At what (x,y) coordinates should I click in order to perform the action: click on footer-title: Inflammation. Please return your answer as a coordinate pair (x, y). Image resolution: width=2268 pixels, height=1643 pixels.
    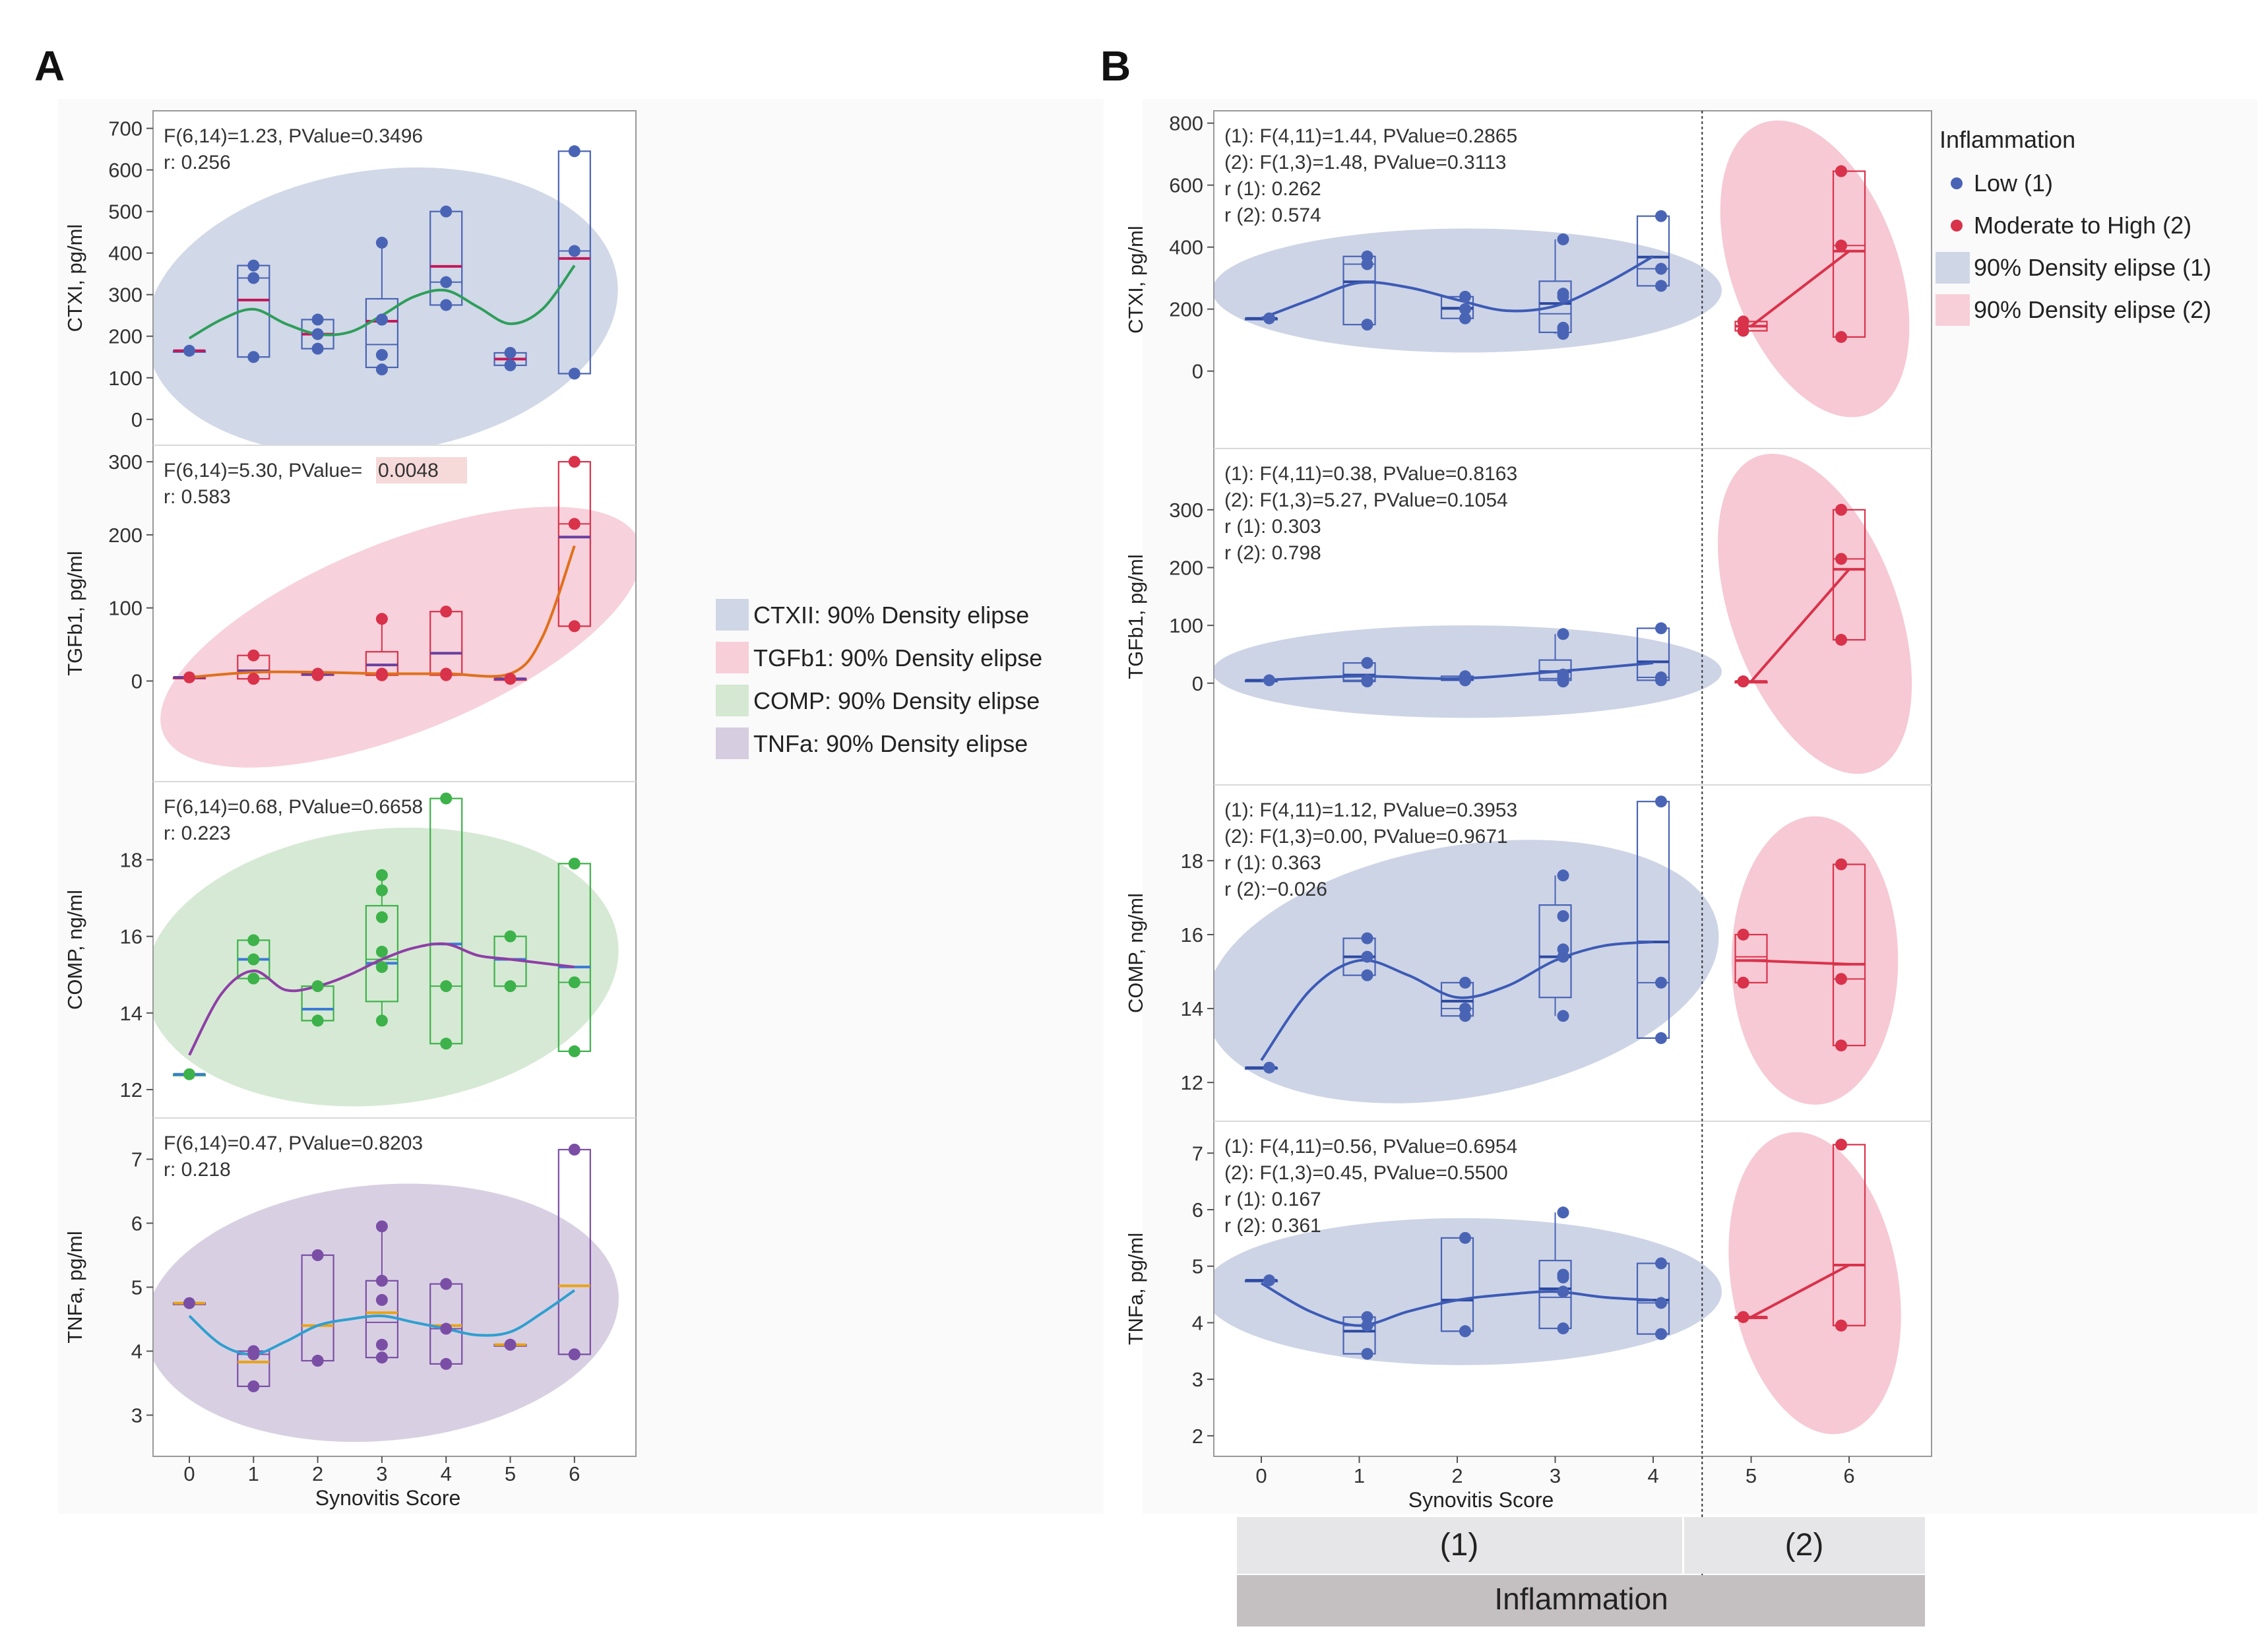
    Looking at the image, I should click on (1581, 1599).